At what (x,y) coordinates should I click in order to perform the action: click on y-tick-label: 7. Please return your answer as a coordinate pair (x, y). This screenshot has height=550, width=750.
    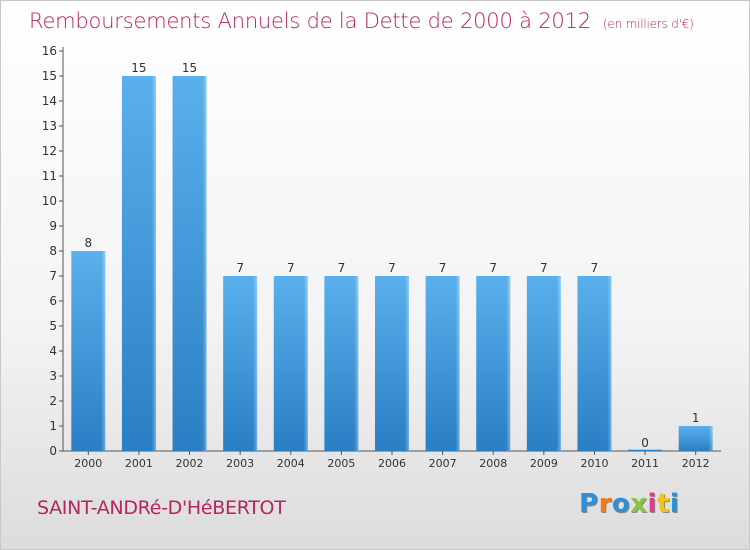
    Looking at the image, I should click on (53, 276).